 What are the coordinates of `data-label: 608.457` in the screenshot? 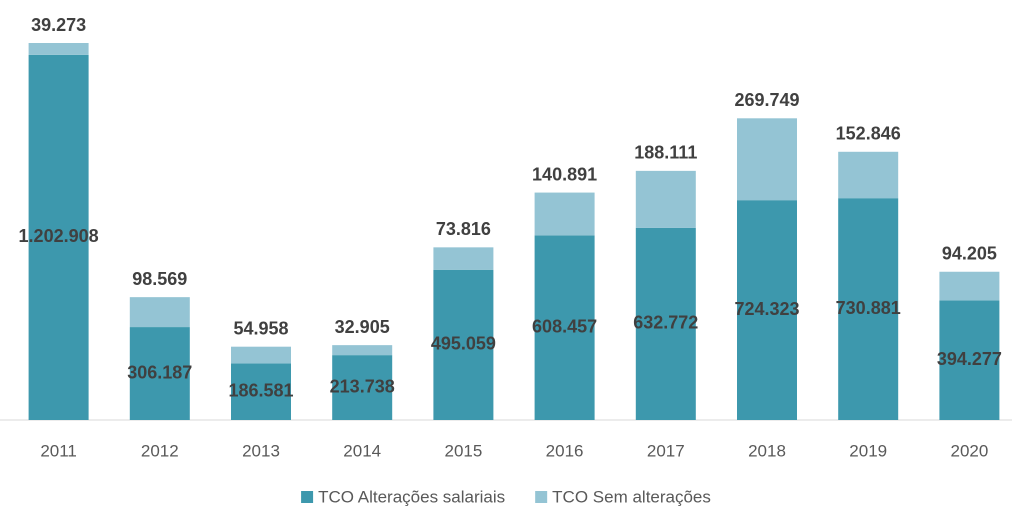 It's located at (564, 326).